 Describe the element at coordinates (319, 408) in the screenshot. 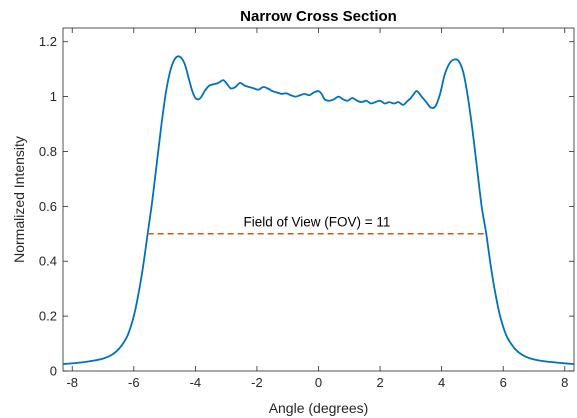

I see `x-axis-label: Angle (degrees)` at that location.